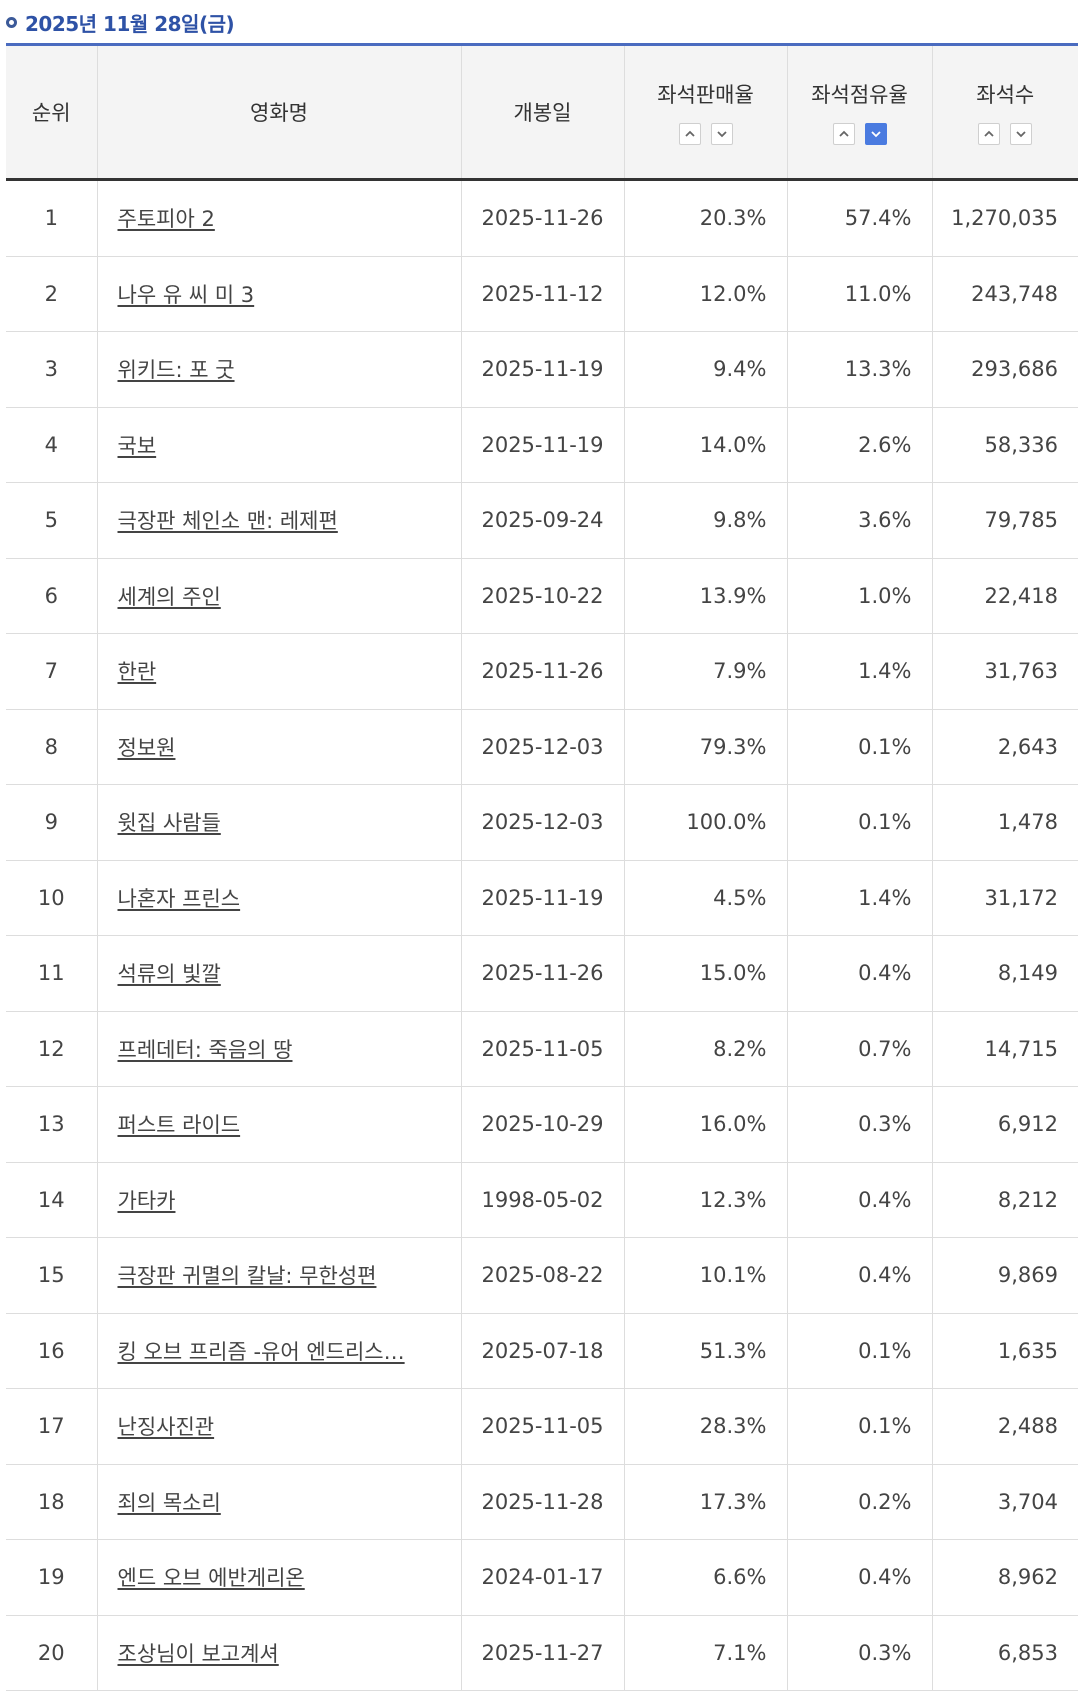  What do you see at coordinates (859, 95) in the screenshot?
I see `header-share-rate-label: 좌석점유율` at bounding box center [859, 95].